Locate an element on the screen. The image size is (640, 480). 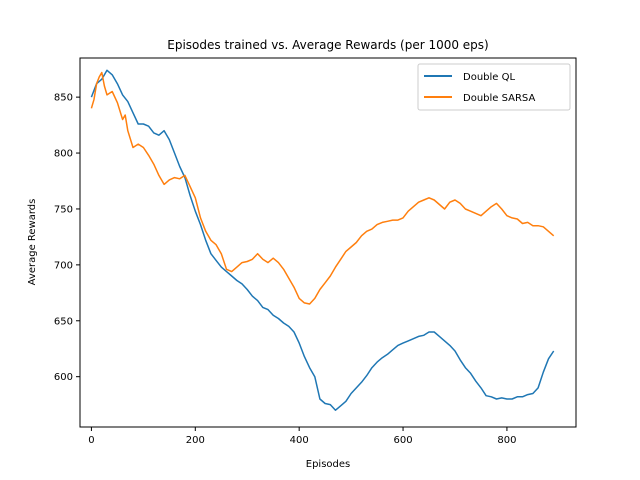
y-tick-label: 700 is located at coordinates (63, 265).